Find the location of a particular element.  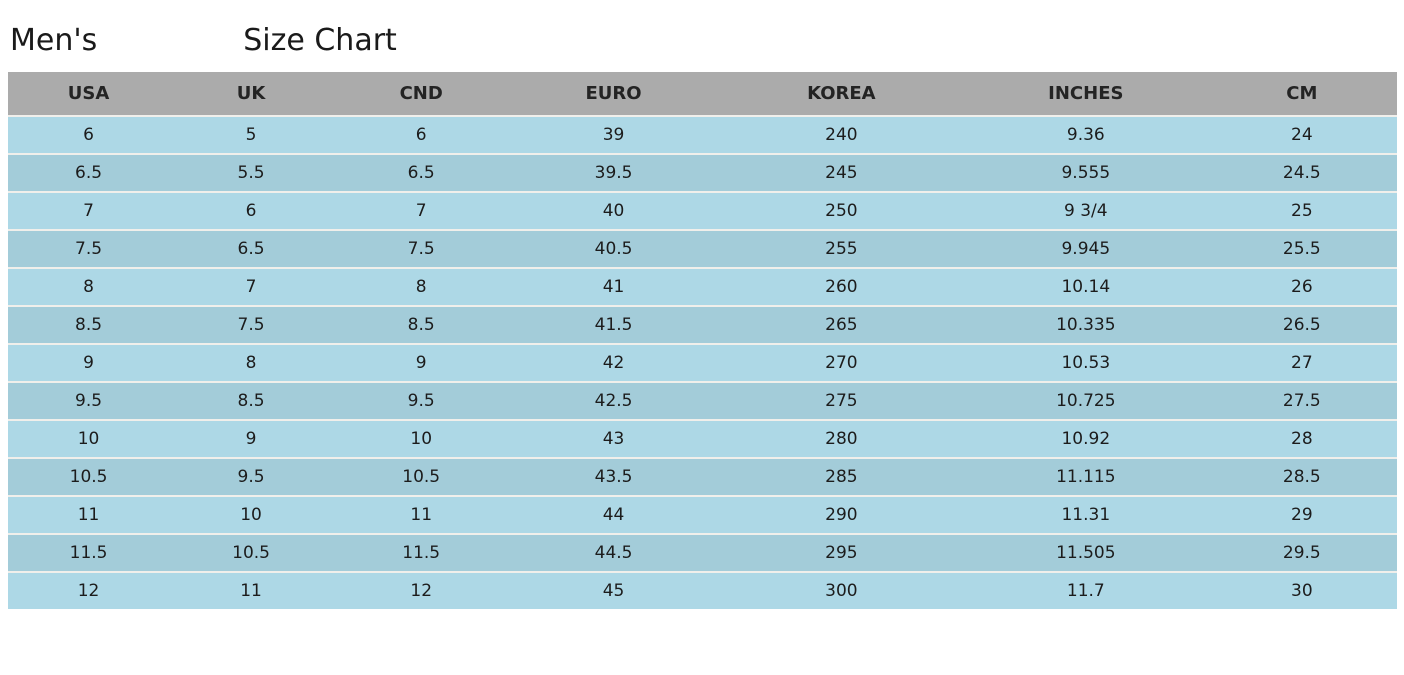

table-row: 12 11 12 45 300 11.7 30 is located at coordinates (702, 590).